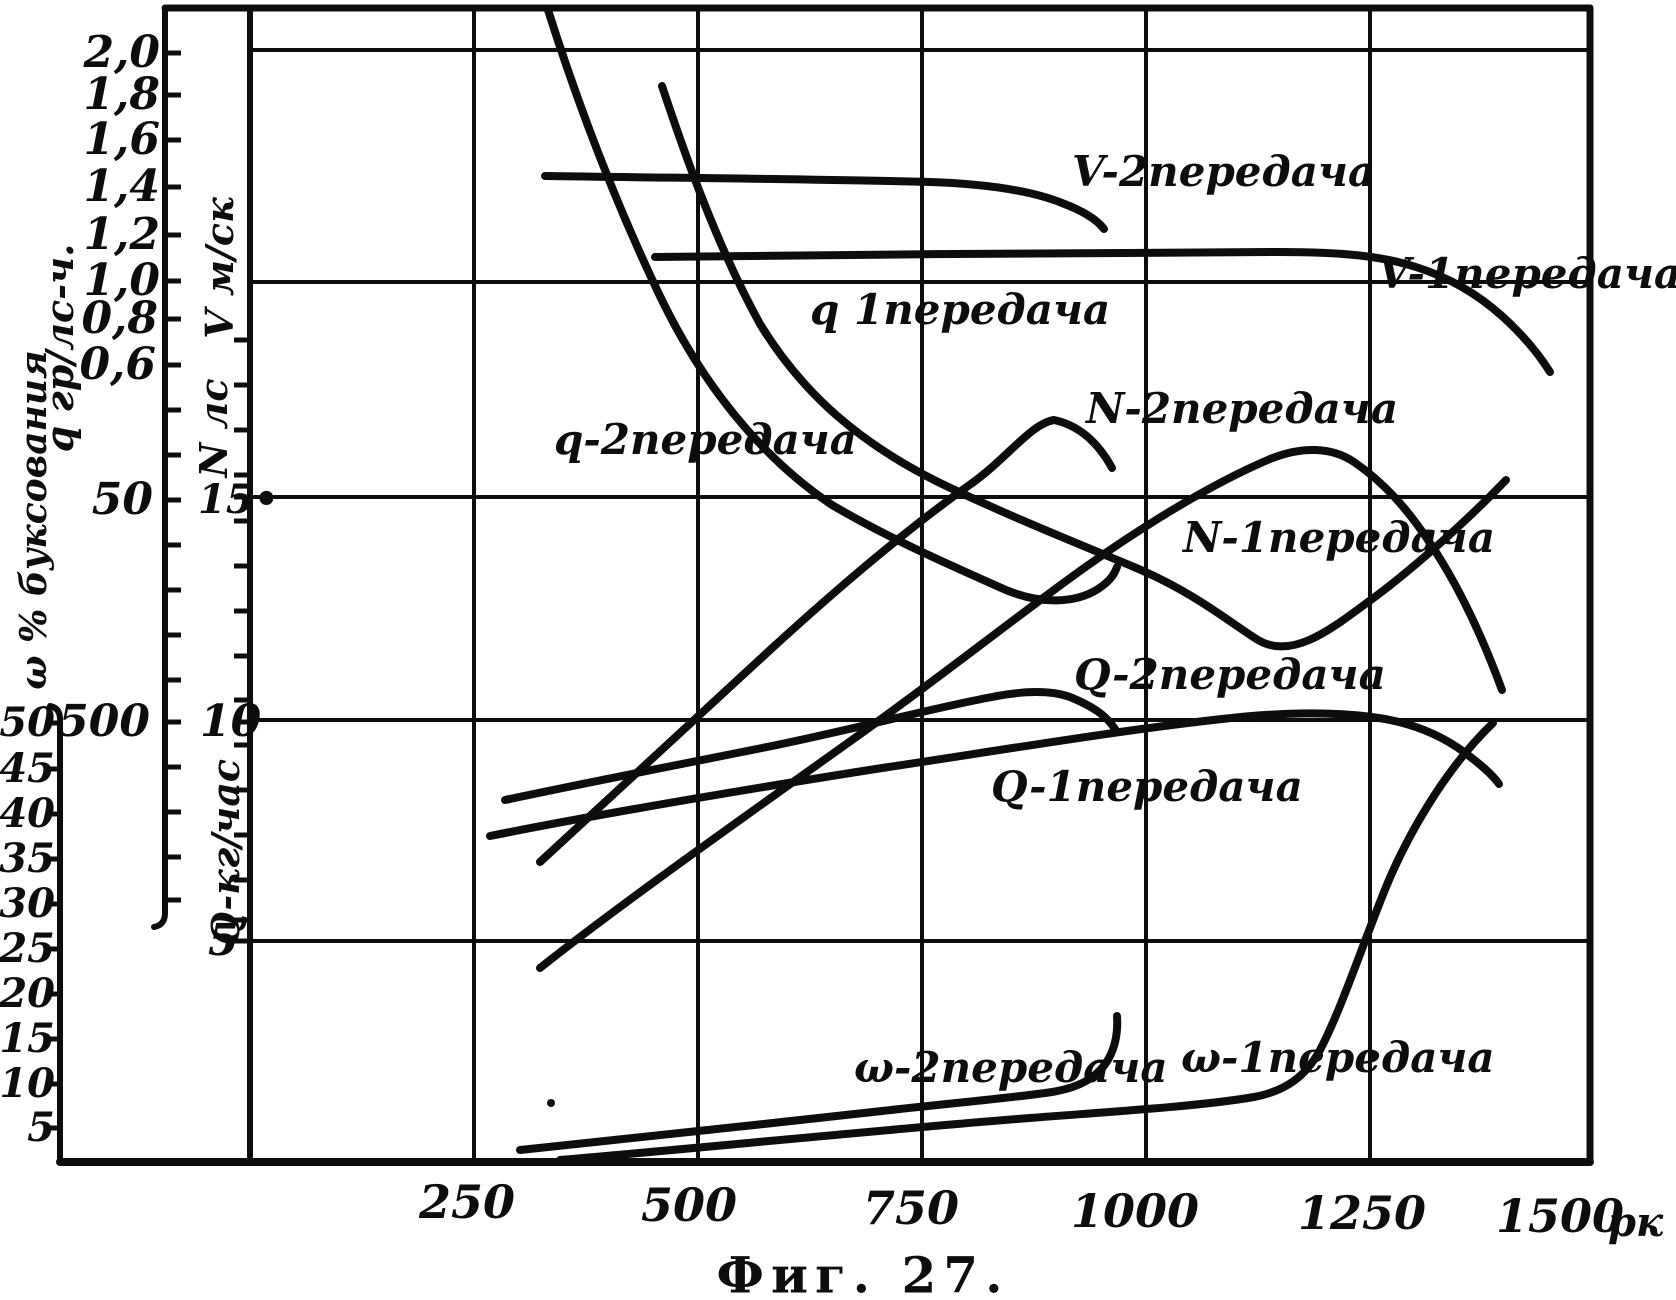 The image size is (1676, 1300). What do you see at coordinates (1339, 537) in the screenshot?
I see `label-n1: N-1передача` at bounding box center [1339, 537].